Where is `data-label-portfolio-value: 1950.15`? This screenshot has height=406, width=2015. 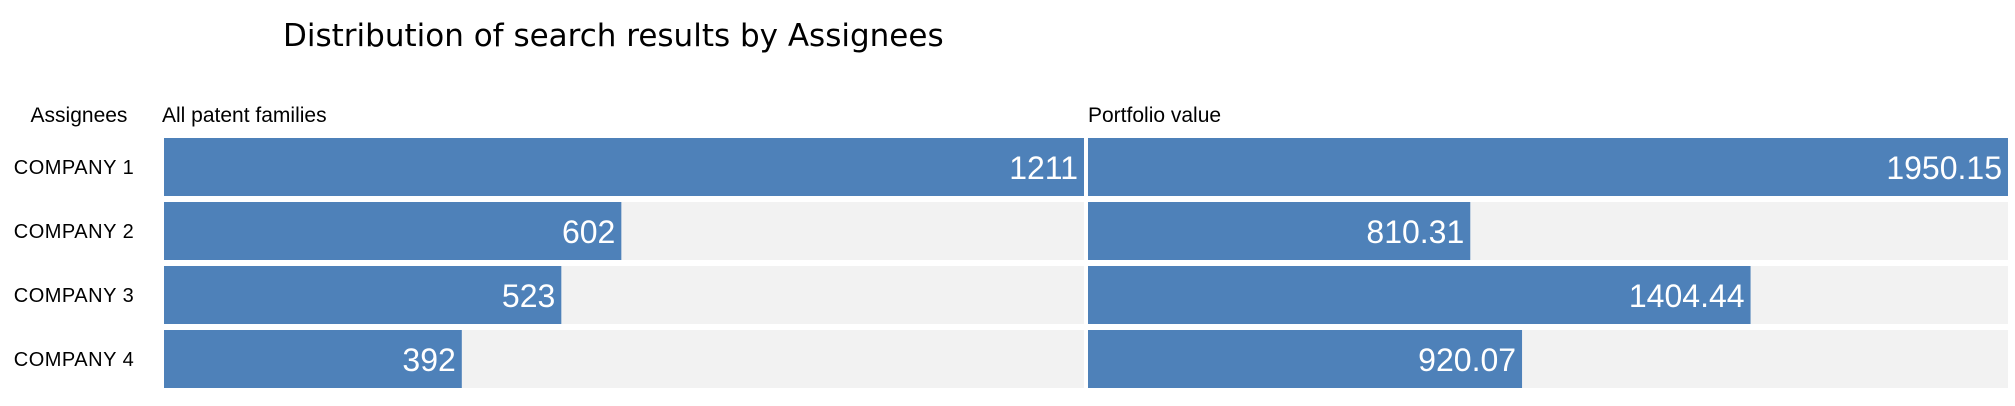
data-label-portfolio-value: 1950.15 is located at coordinates (1944, 168).